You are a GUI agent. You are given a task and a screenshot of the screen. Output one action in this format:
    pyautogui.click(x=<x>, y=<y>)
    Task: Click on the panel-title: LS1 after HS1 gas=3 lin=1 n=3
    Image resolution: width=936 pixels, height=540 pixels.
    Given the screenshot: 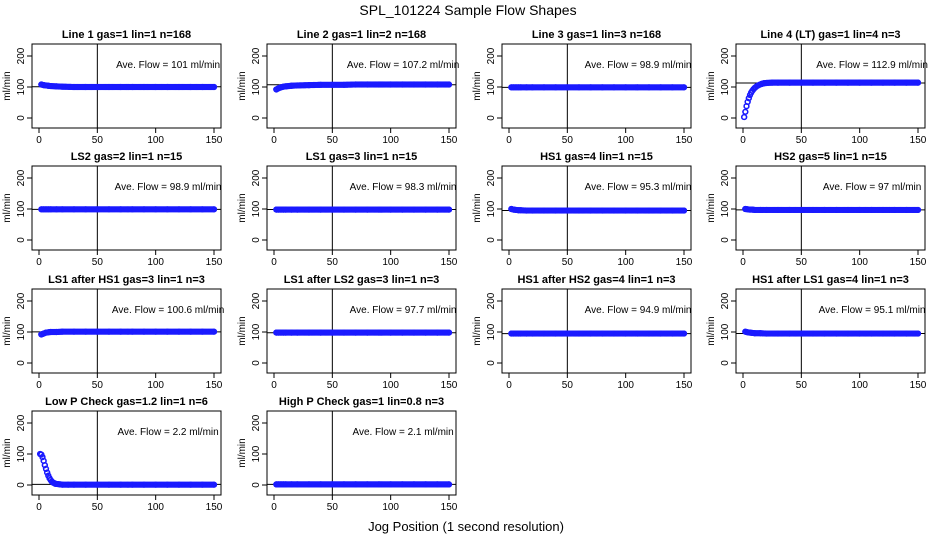 What is the action you would take?
    pyautogui.click(x=126, y=280)
    